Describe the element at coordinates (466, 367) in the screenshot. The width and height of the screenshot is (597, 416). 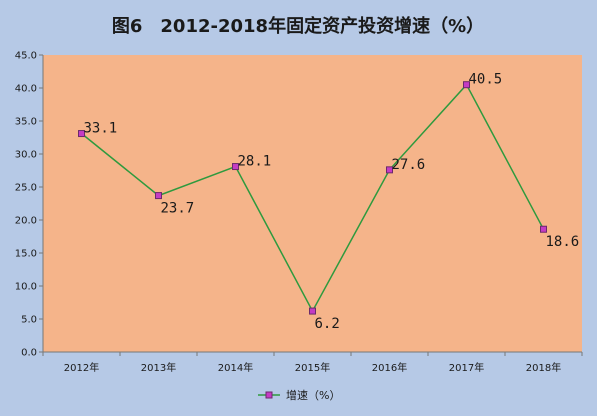
I see `x-tick-label: 2017年` at that location.